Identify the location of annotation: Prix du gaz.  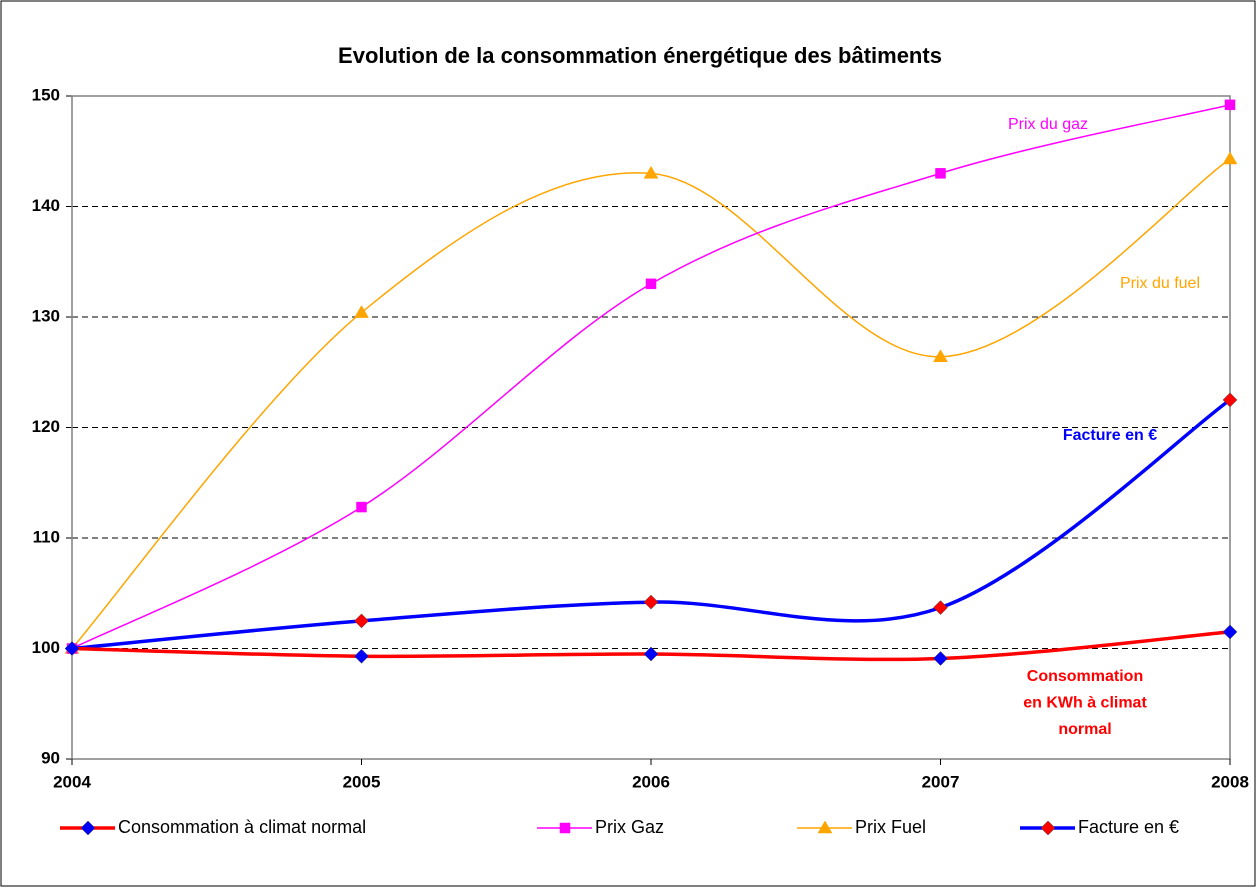
(1048, 124).